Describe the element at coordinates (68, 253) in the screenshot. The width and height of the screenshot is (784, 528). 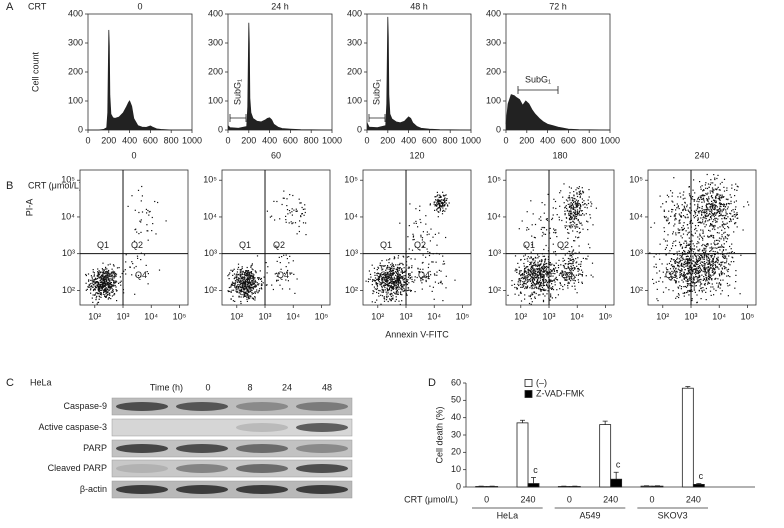
I see `y-tick-label: 10³` at that location.